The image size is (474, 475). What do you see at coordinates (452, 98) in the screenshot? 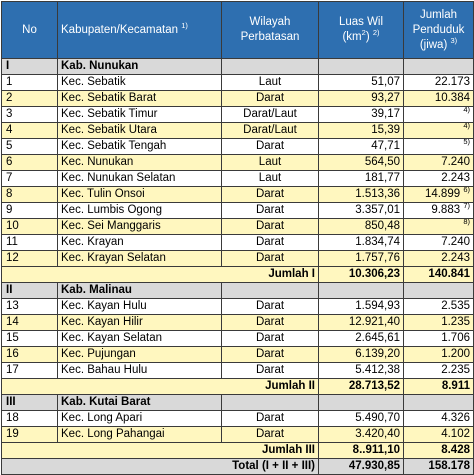
I see `row-penduduk-value: 10.384` at bounding box center [452, 98].